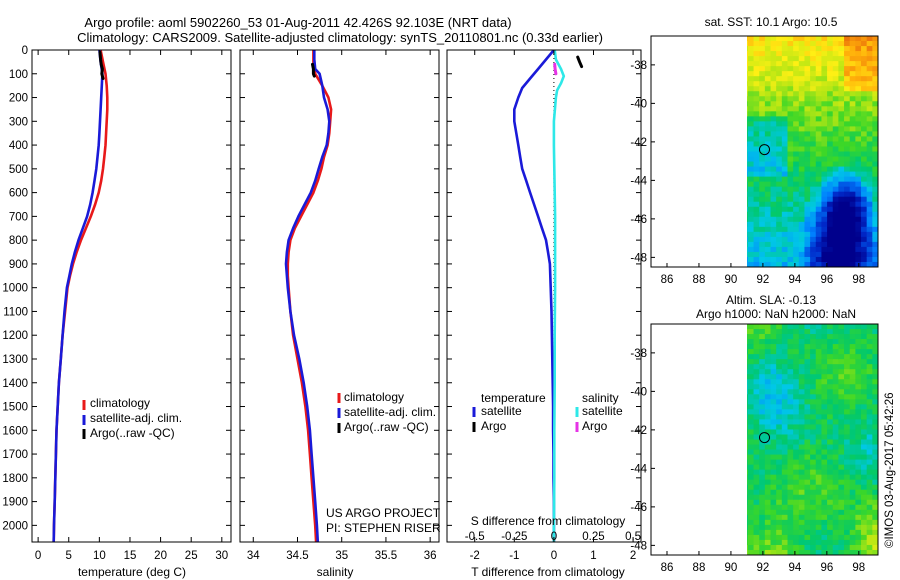 This screenshot has height=580, width=900. Describe the element at coordinates (826, 568) in the screenshot. I see `map-lon-tick-label: 96` at that location.